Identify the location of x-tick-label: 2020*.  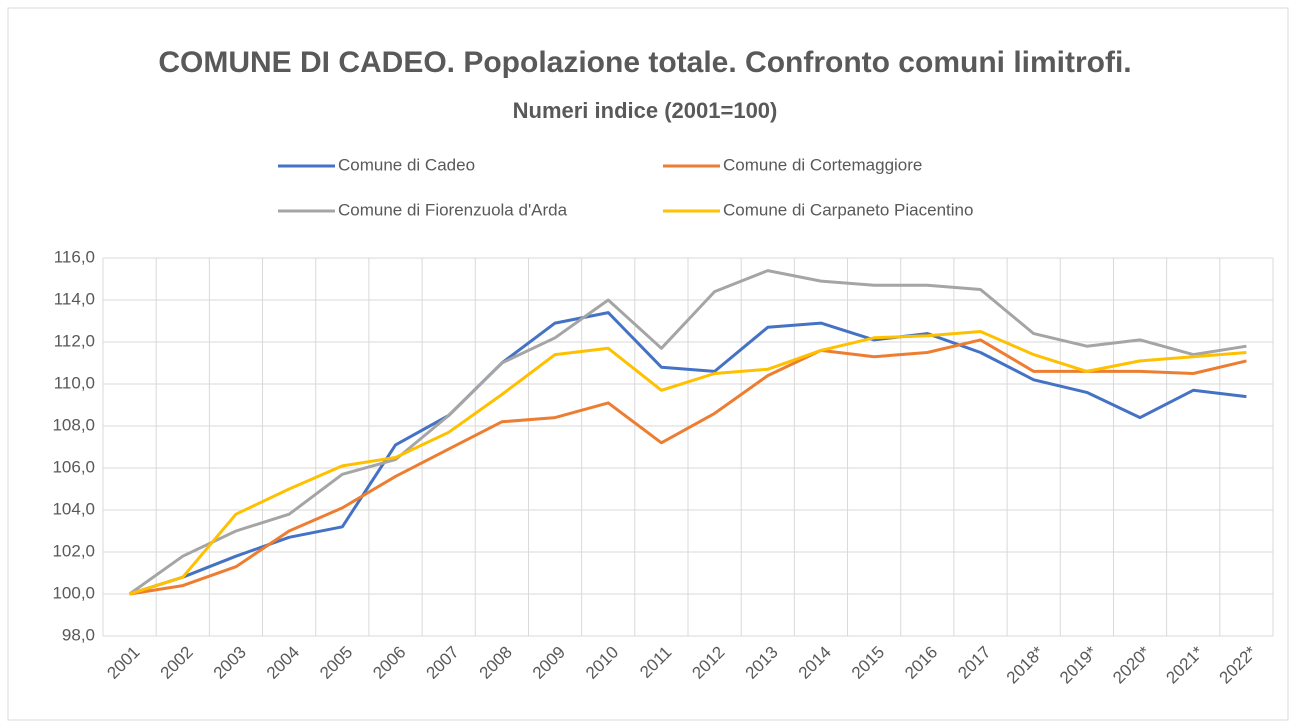
(1131, 664).